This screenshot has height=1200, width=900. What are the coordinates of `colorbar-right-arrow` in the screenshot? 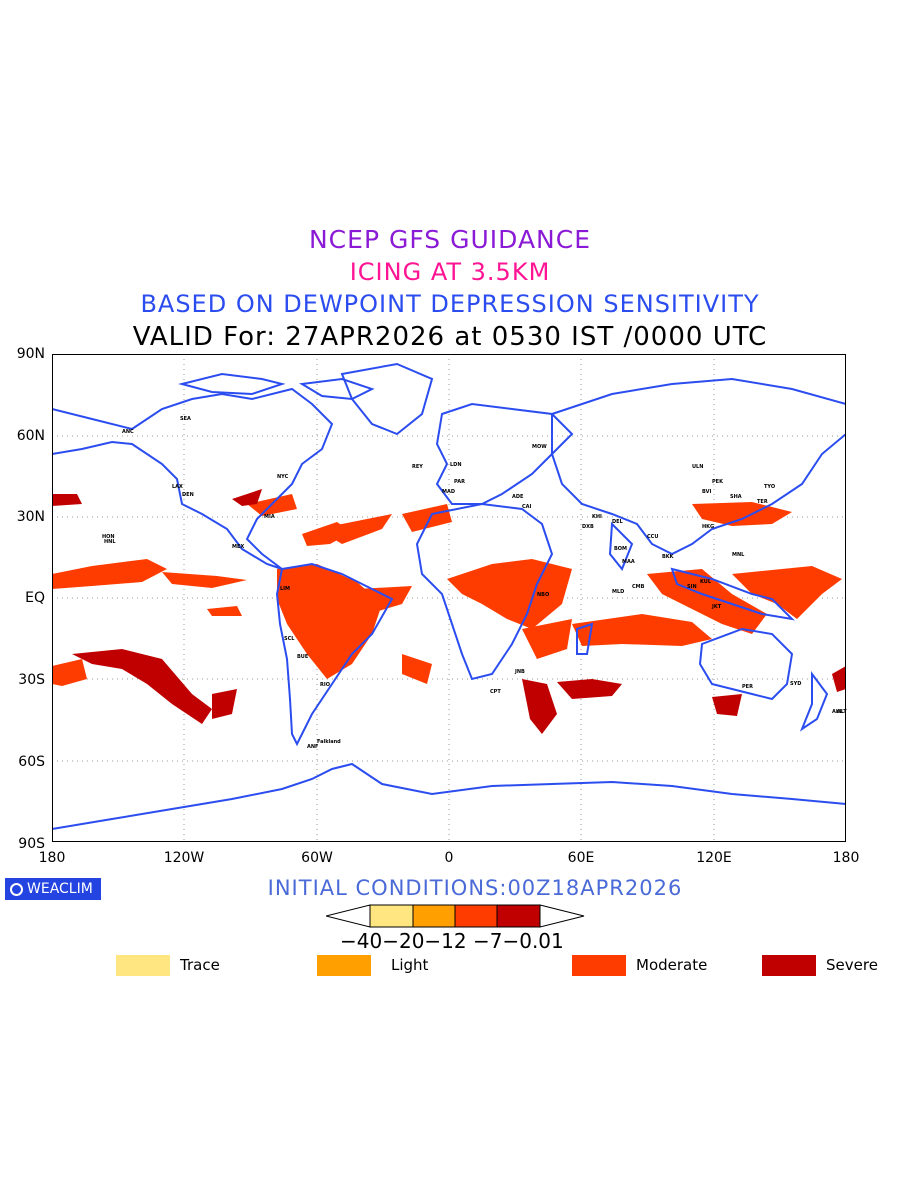 It's located at (562, 916).